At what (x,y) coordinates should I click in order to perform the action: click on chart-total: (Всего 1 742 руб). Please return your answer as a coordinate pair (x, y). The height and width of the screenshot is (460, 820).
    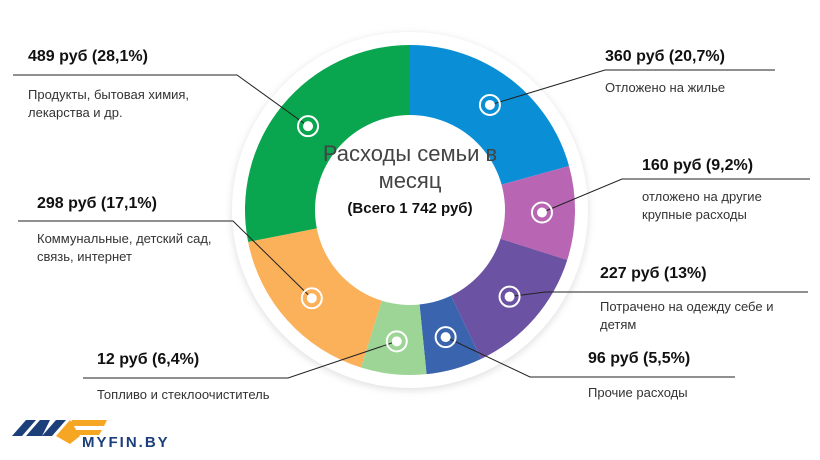
    Looking at the image, I should click on (410, 208).